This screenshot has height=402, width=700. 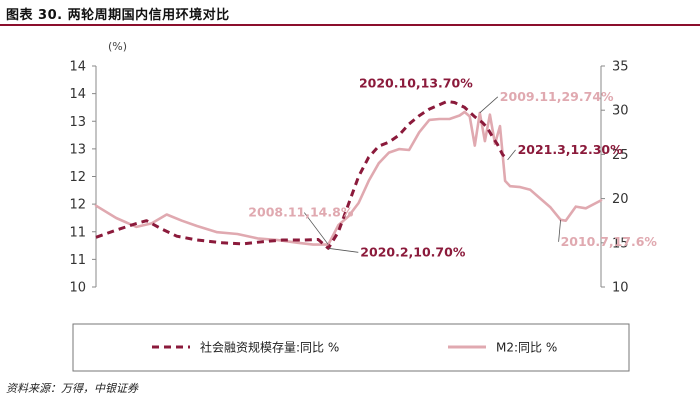 I want to click on source-note: 资料来源：万得，中银证券, so click(x=72, y=388).